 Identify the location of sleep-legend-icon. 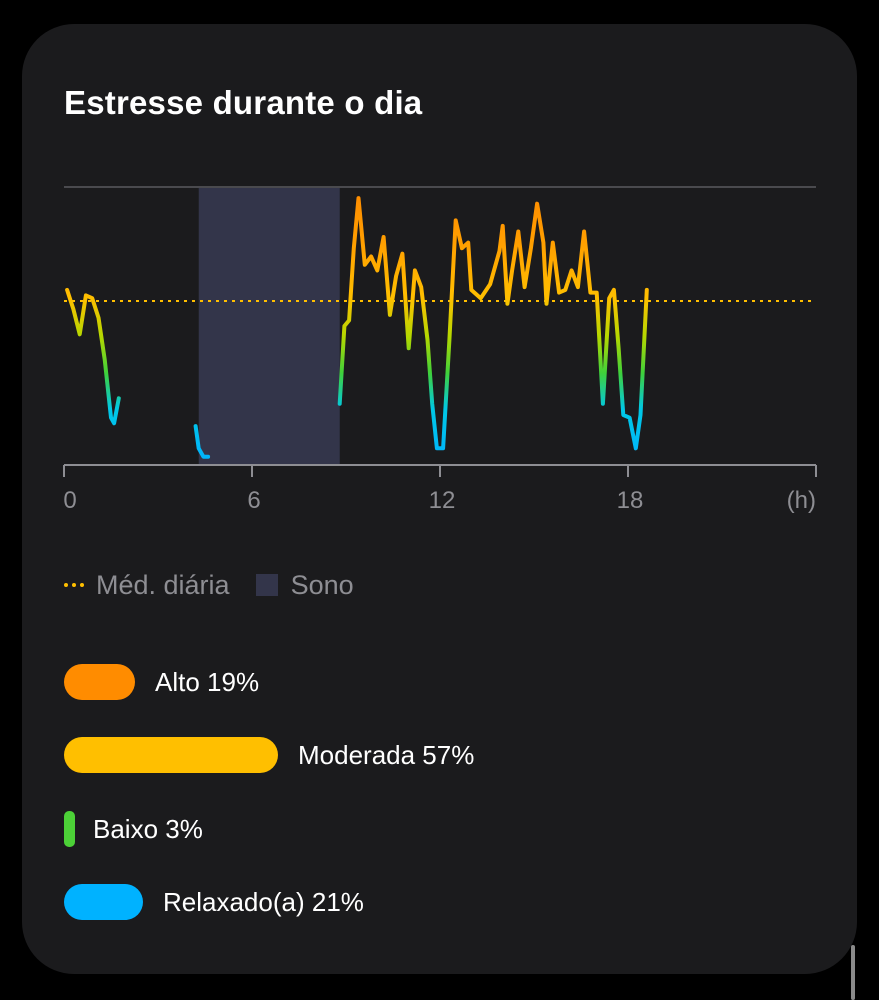
(266, 585).